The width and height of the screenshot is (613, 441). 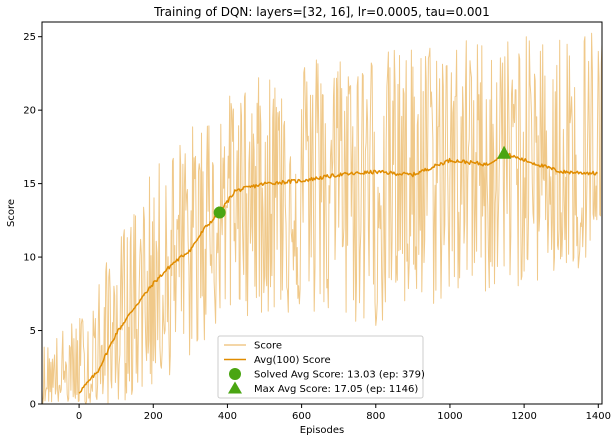 I want to click on x-tick-label: 600, so click(x=301, y=416).